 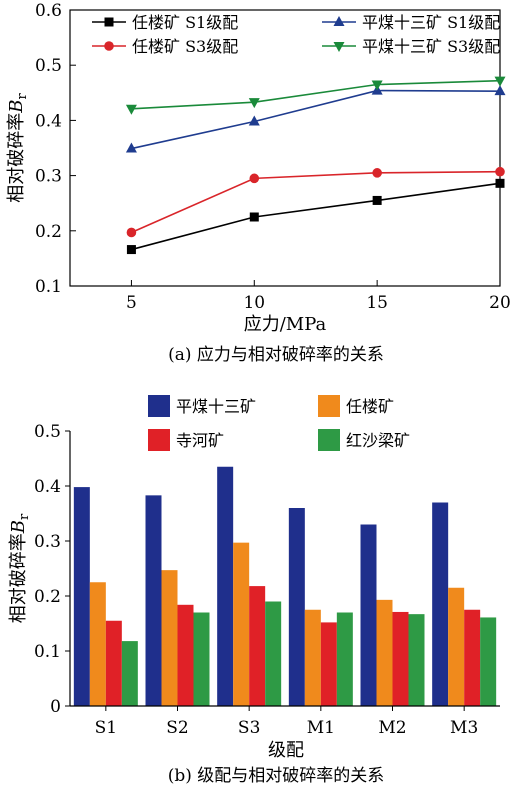 What do you see at coordinates (254, 303) in the screenshot?
I see `plot-a-x-tick-label: 10` at bounding box center [254, 303].